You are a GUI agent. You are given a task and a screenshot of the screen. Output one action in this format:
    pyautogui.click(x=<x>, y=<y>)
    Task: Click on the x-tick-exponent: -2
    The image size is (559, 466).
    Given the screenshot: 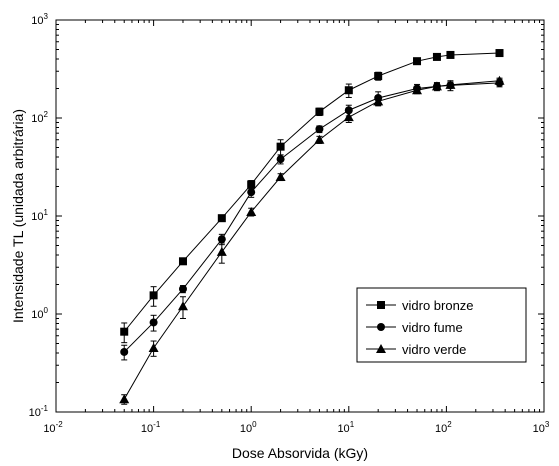 What is the action you would take?
    pyautogui.click(x=60, y=424)
    